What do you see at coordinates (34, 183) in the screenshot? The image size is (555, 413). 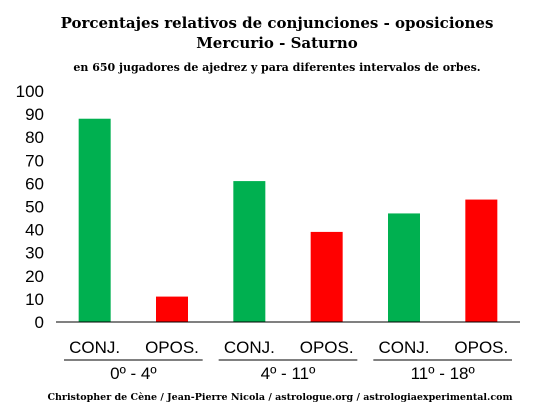 I see `y-tick-label: 60` at bounding box center [34, 183].